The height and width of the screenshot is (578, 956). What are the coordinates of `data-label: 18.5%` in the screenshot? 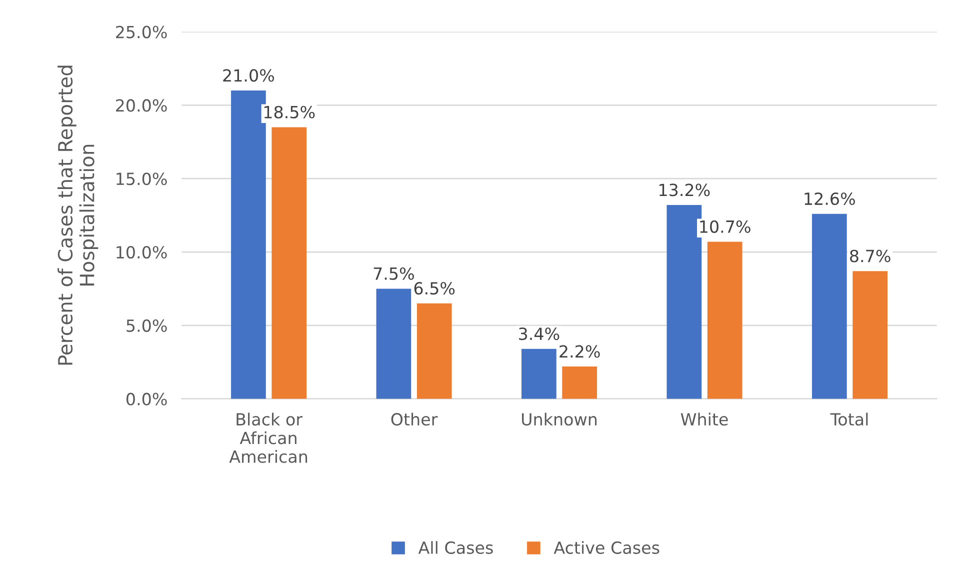 It's located at (289, 112).